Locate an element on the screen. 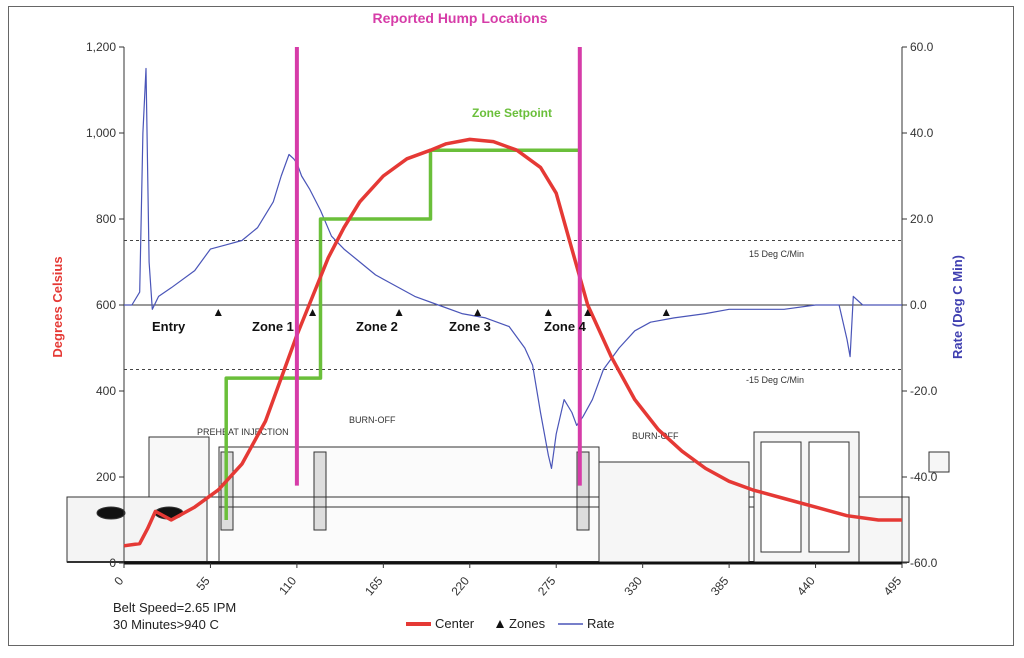 The width and height of the screenshot is (1024, 658). y-left-tick-label: 200 is located at coordinates (106, 477).